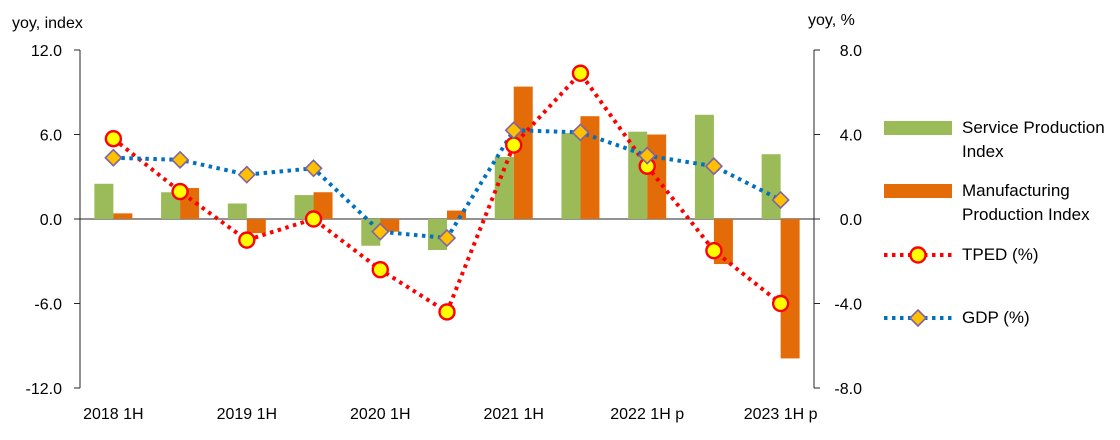 The image size is (1120, 440). What do you see at coordinates (781, 414) in the screenshot?
I see `x-axis-tick-label: 2023 1H p` at bounding box center [781, 414].